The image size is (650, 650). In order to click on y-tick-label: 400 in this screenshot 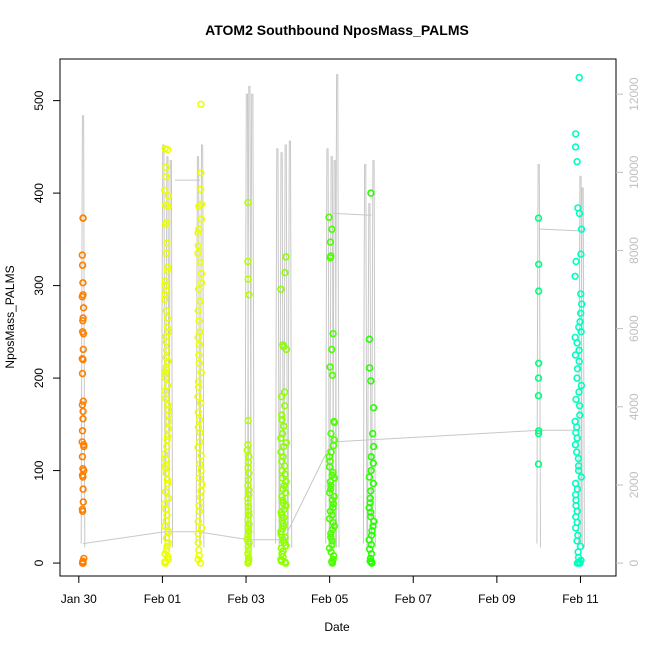, I will do `click(39, 193)`.